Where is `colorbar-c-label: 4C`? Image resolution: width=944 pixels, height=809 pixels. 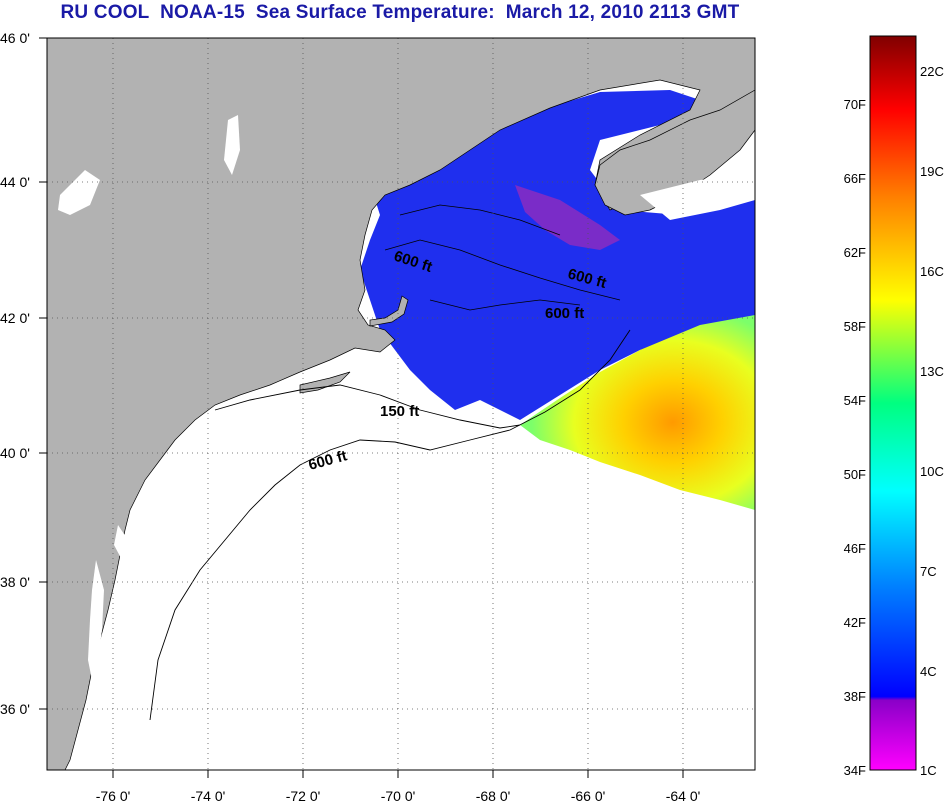 colorbar-c-label: 4C is located at coordinates (928, 671).